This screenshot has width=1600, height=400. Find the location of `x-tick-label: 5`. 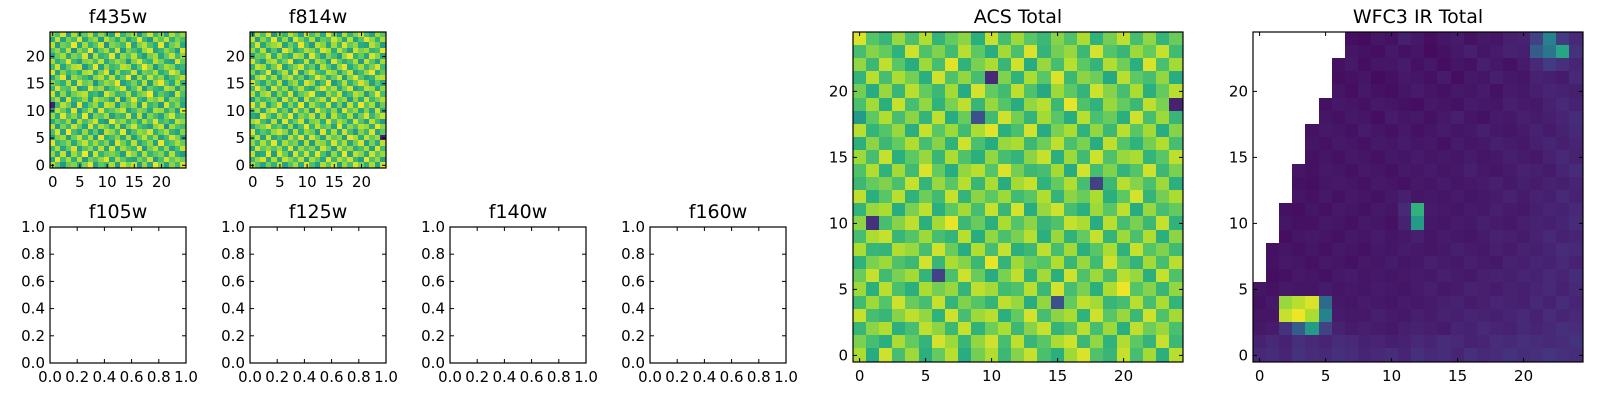

x-tick-label: 5 is located at coordinates (80, 182).